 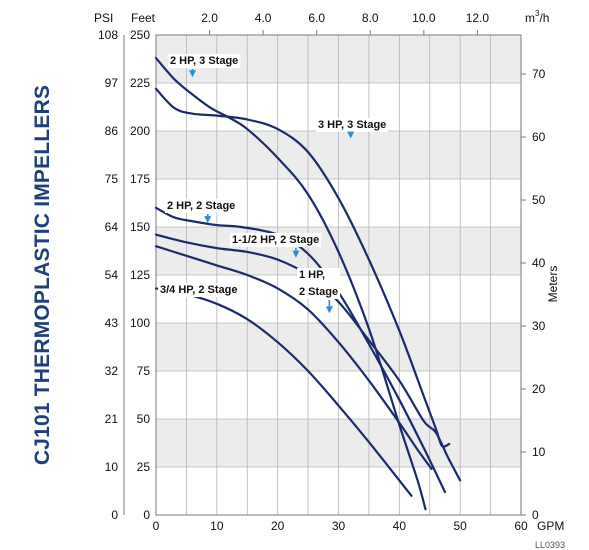 I want to click on x-tick-label: 40, so click(x=400, y=526).